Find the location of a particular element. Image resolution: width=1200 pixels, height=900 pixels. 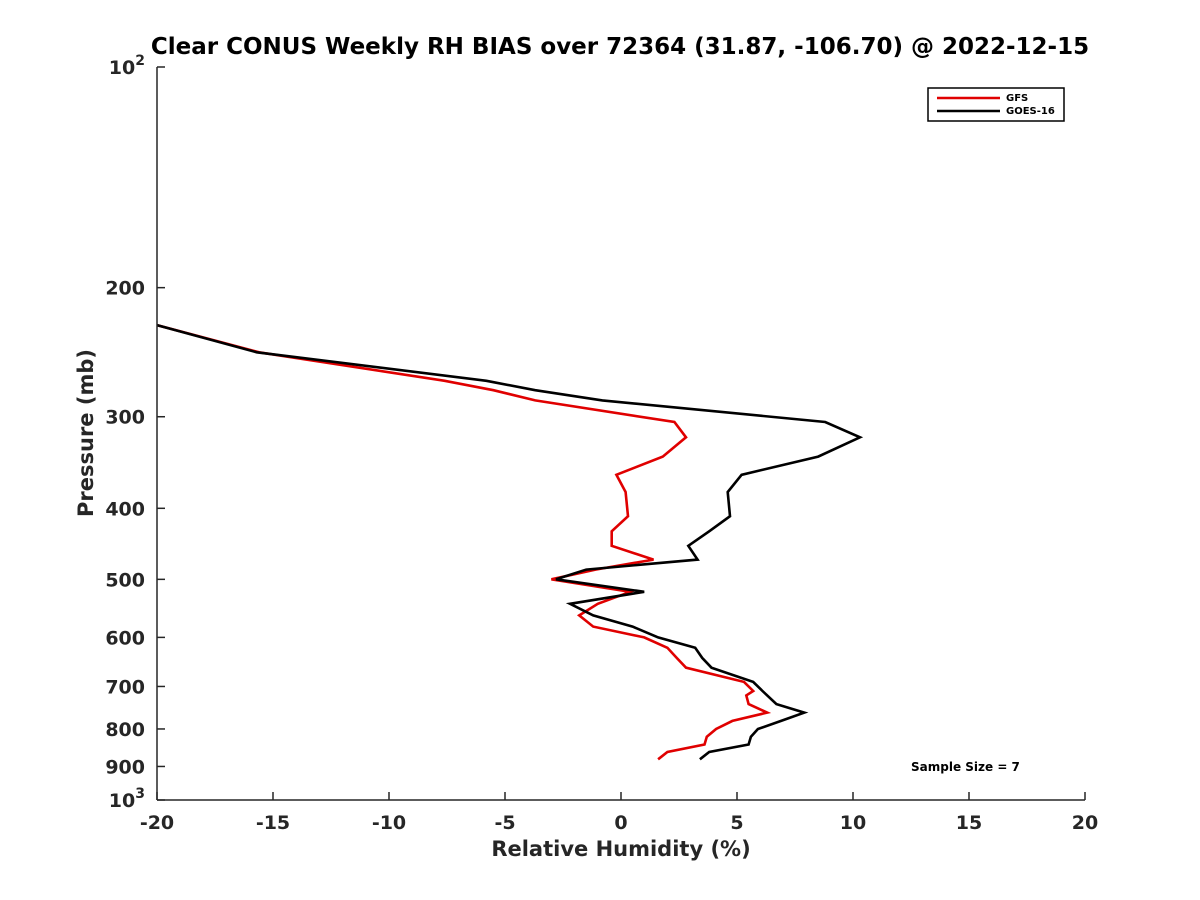

x-tick-label: -15 is located at coordinates (273, 823).